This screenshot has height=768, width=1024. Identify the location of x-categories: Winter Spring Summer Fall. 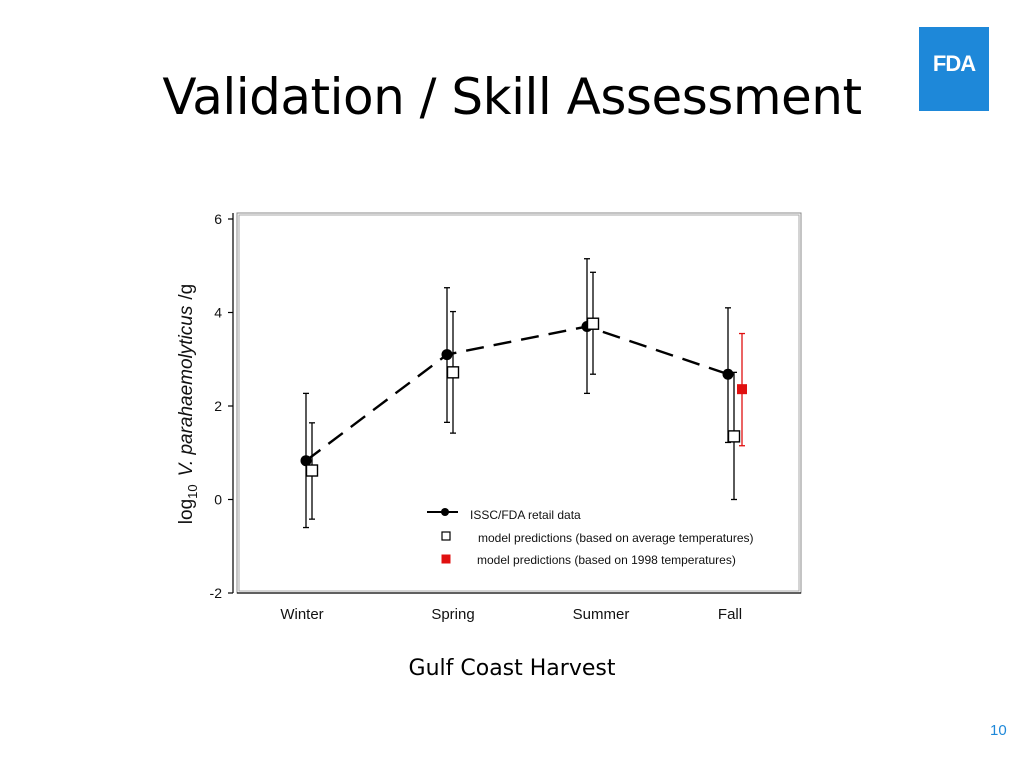
(511, 614).